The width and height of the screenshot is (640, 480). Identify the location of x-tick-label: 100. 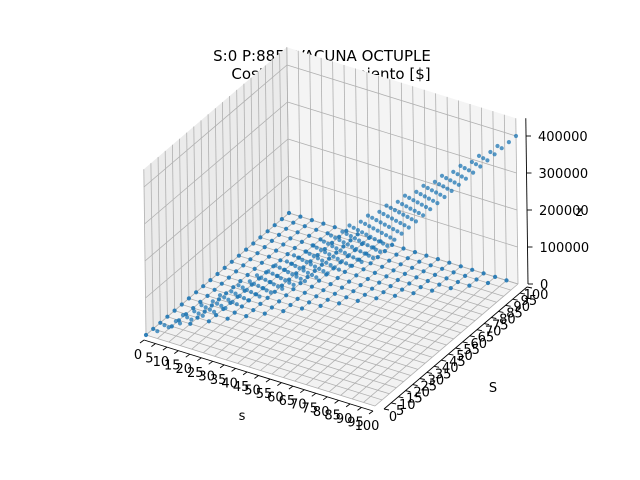
(367, 426).